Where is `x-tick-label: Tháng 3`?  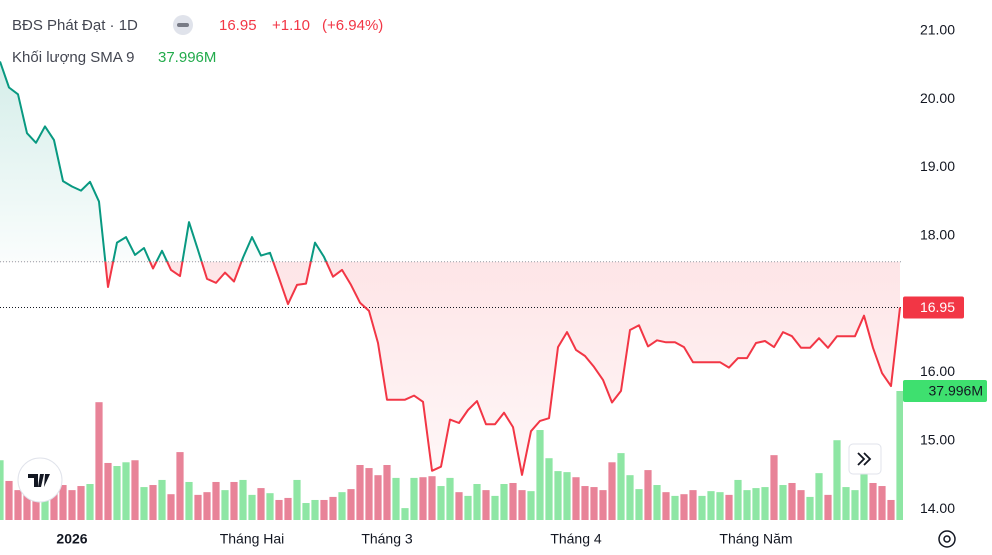 x-tick-label: Tháng 3 is located at coordinates (387, 539).